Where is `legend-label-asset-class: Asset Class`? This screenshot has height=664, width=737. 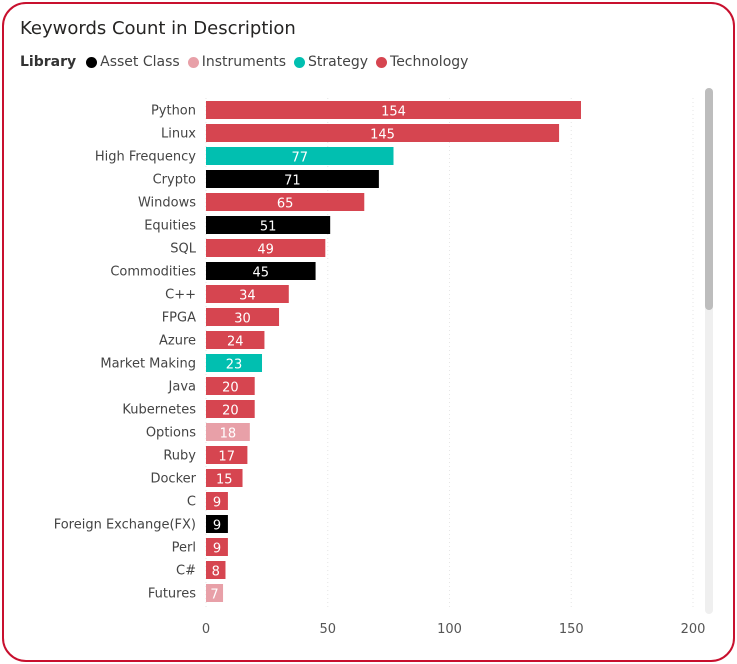
legend-label-asset-class: Asset Class is located at coordinates (140, 62).